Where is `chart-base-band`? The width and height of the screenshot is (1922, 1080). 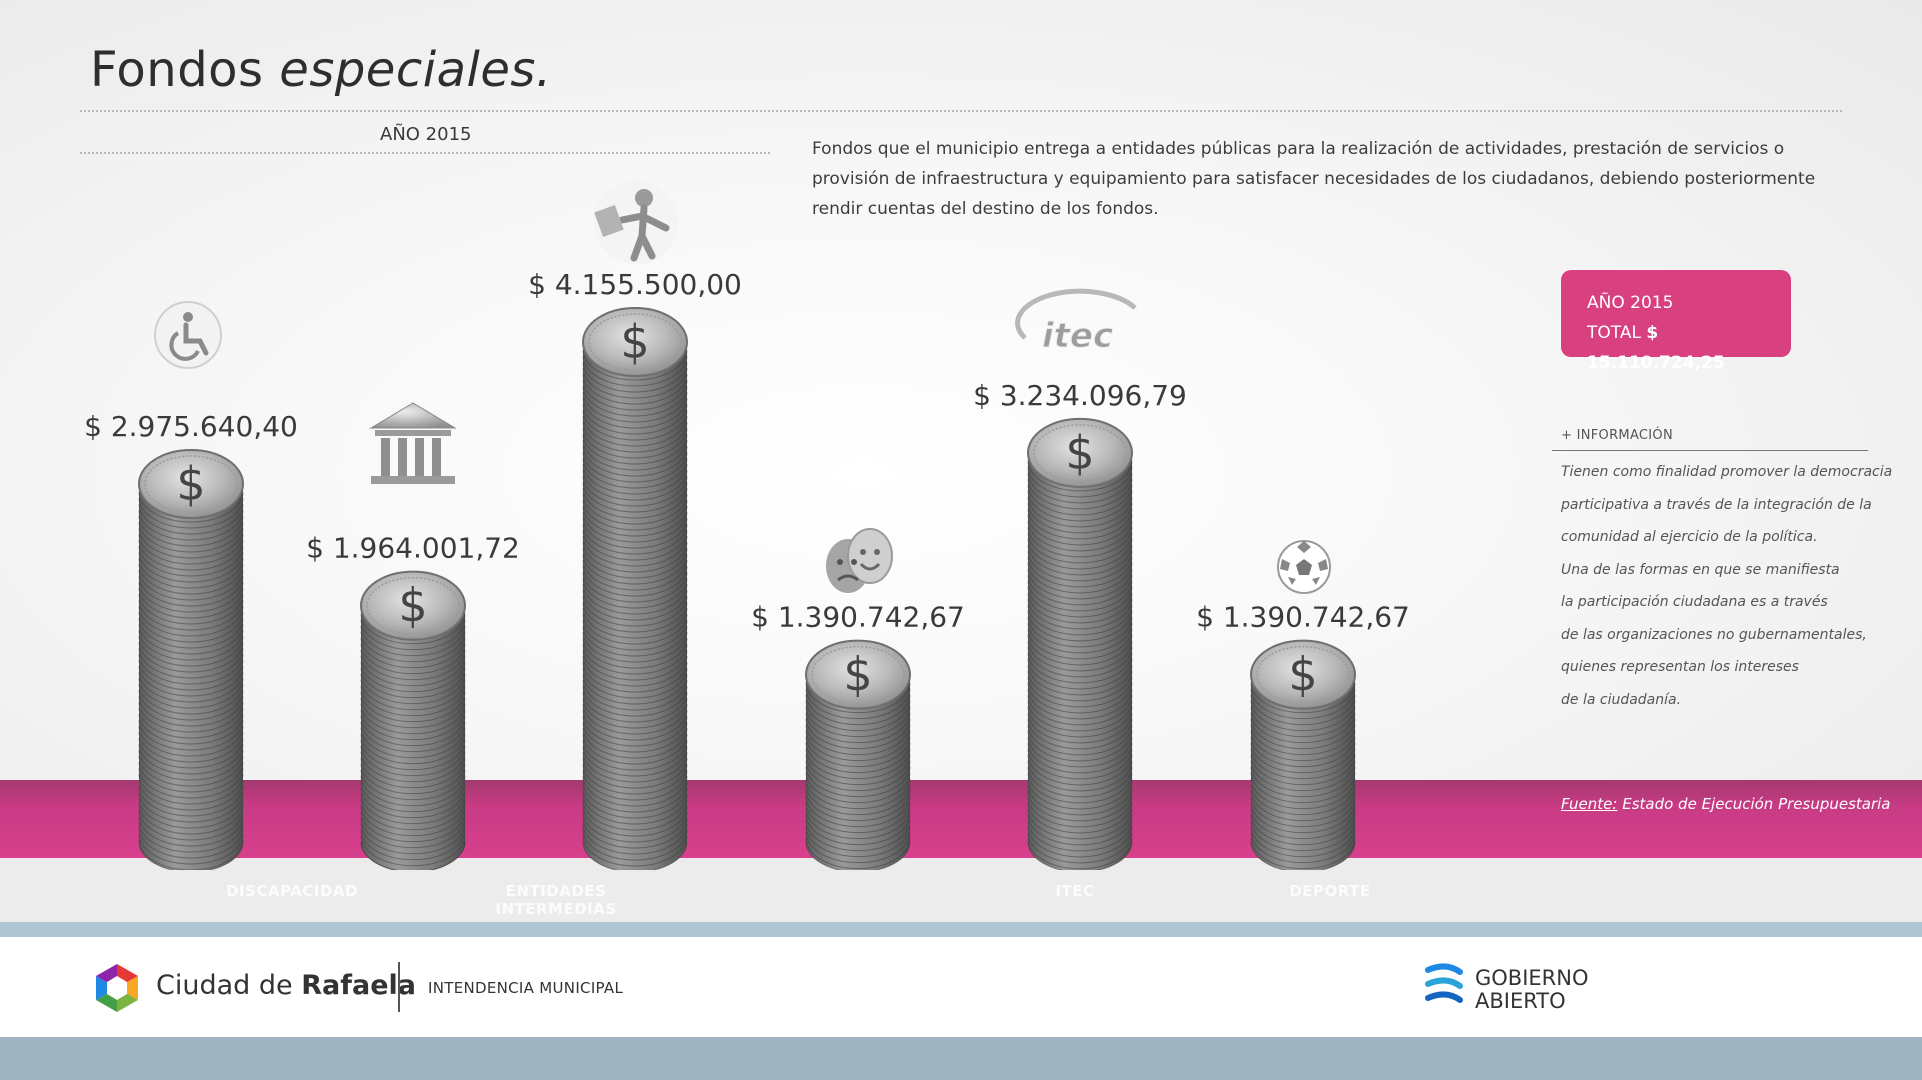
chart-base-band is located at coordinates (961, 819).